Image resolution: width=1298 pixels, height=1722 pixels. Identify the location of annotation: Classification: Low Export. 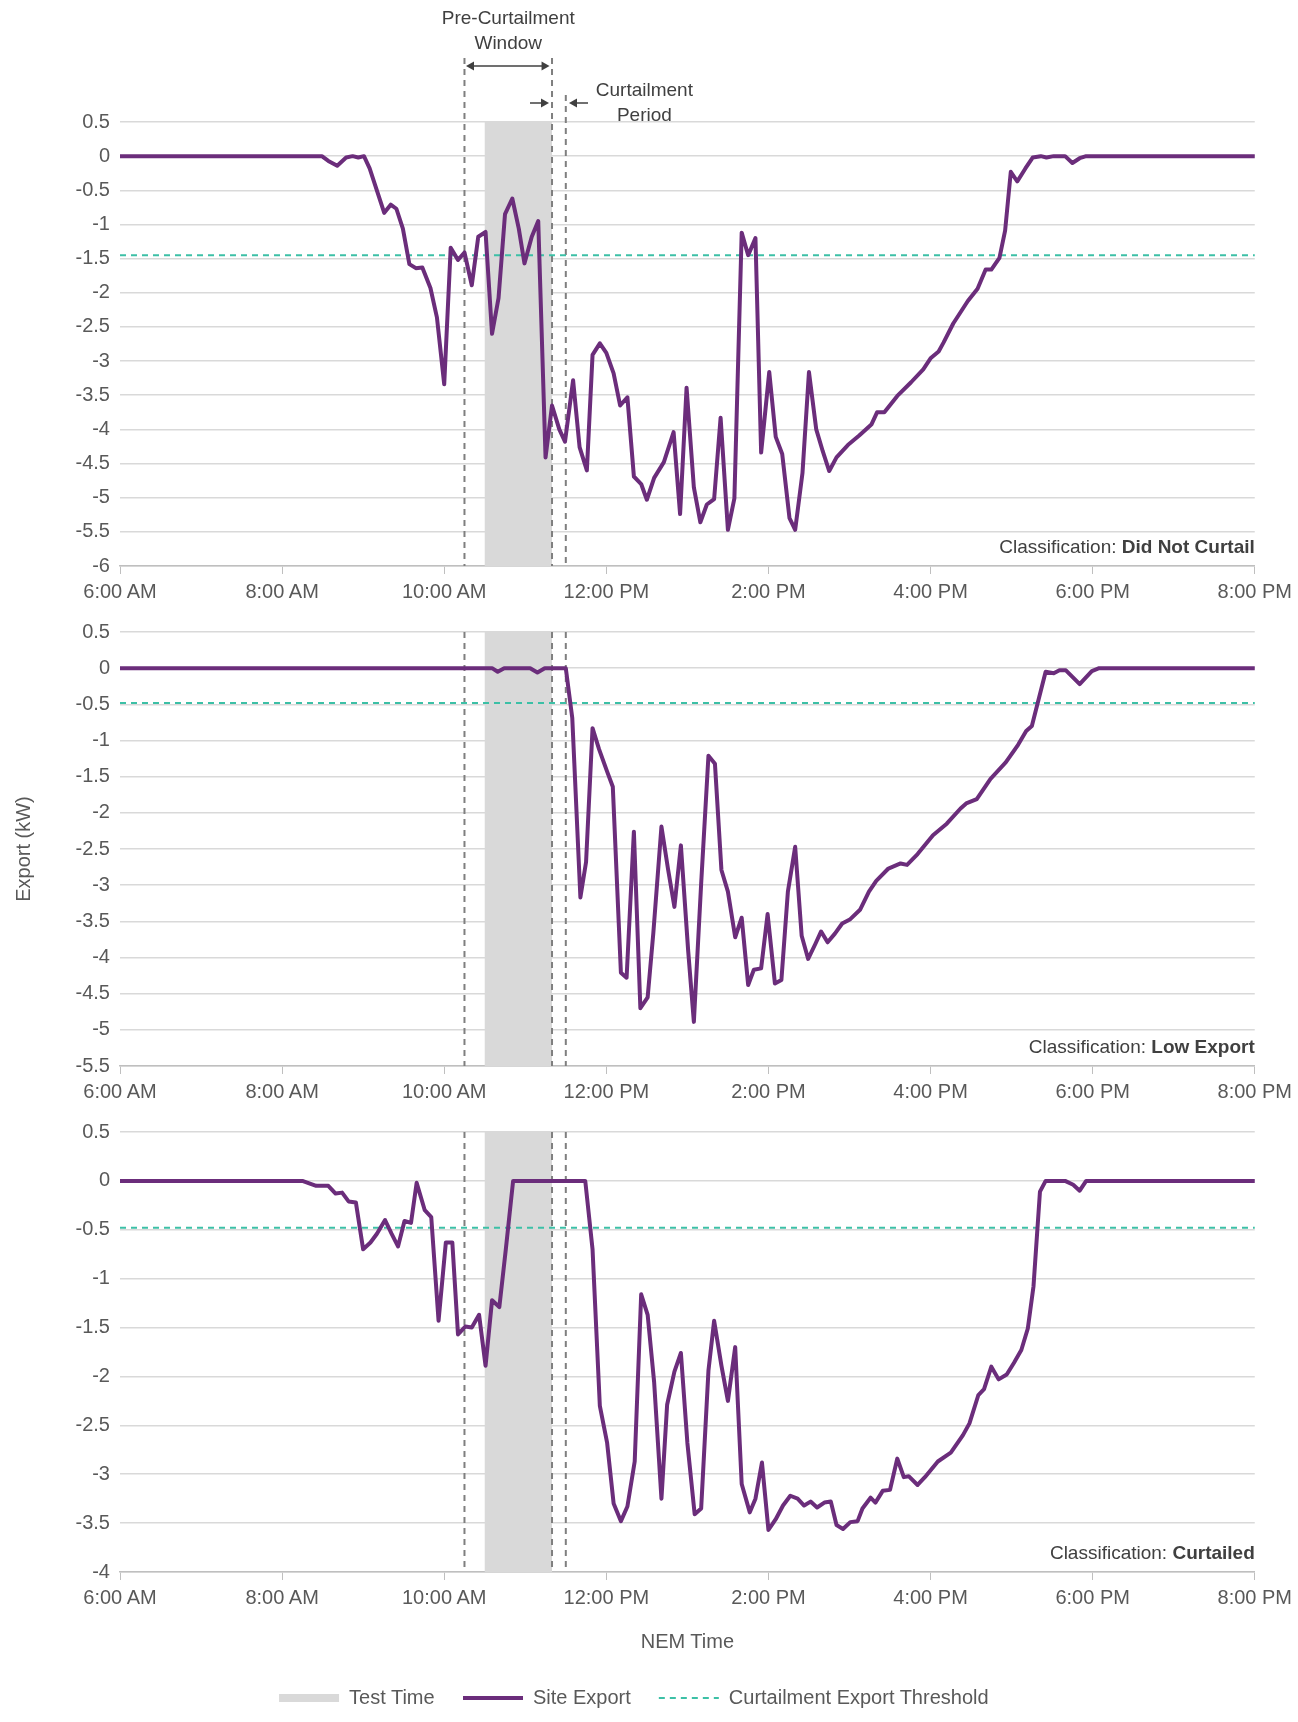
(1141, 1047).